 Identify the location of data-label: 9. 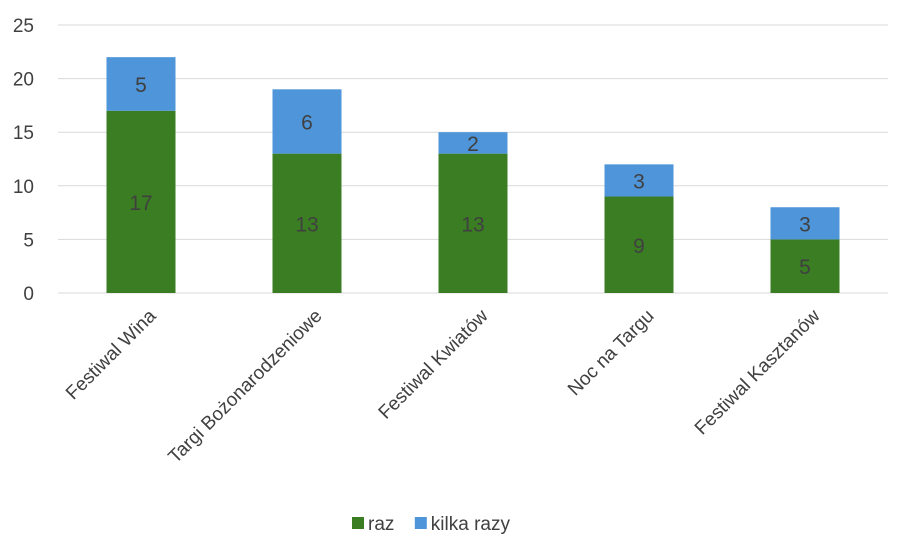
(639, 246).